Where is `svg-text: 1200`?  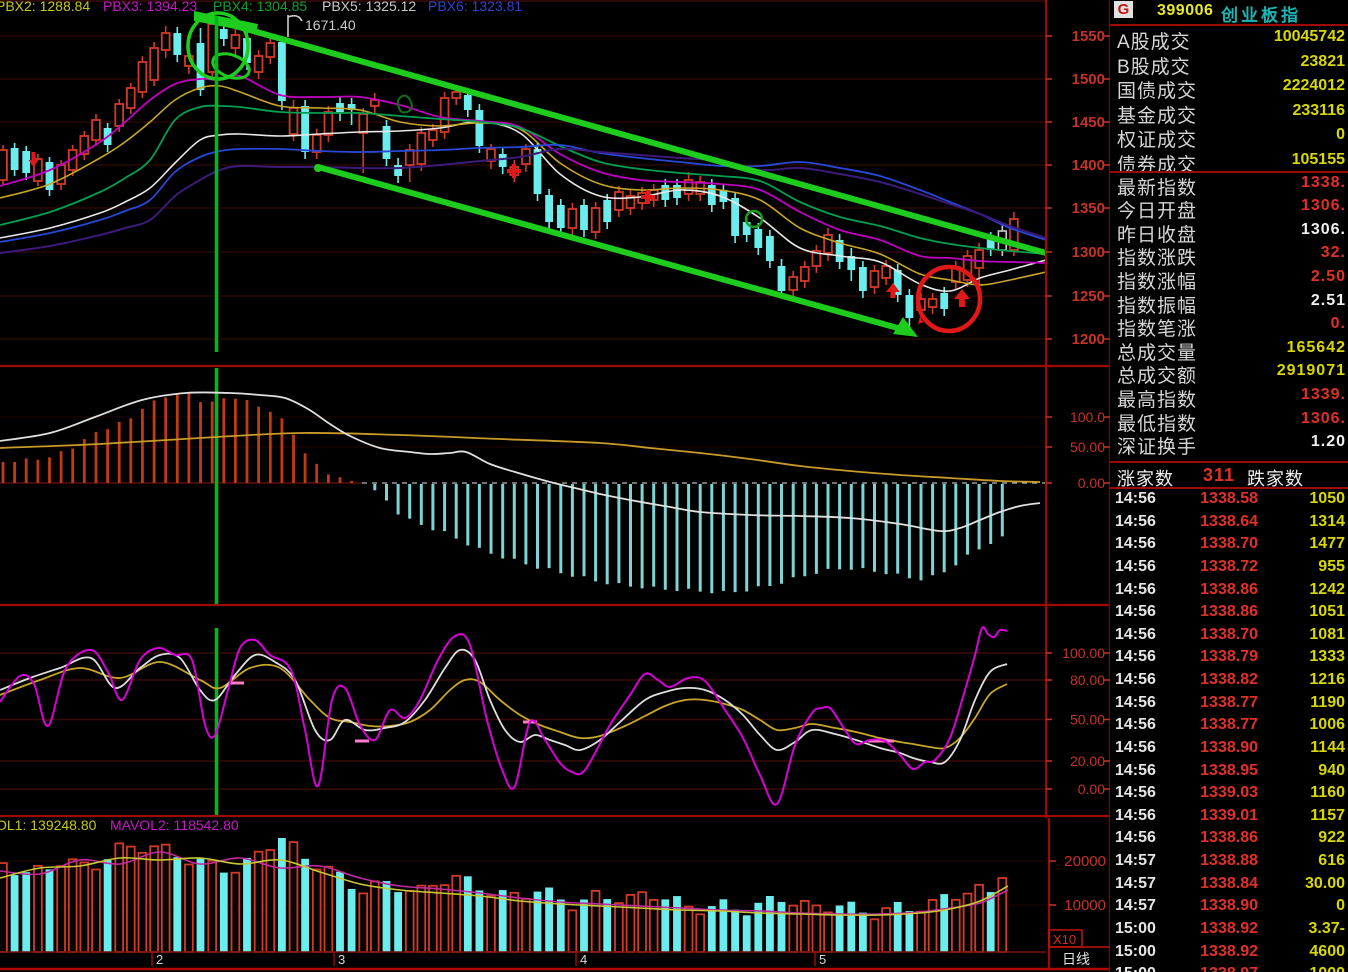
svg-text: 1200 is located at coordinates (1088, 339).